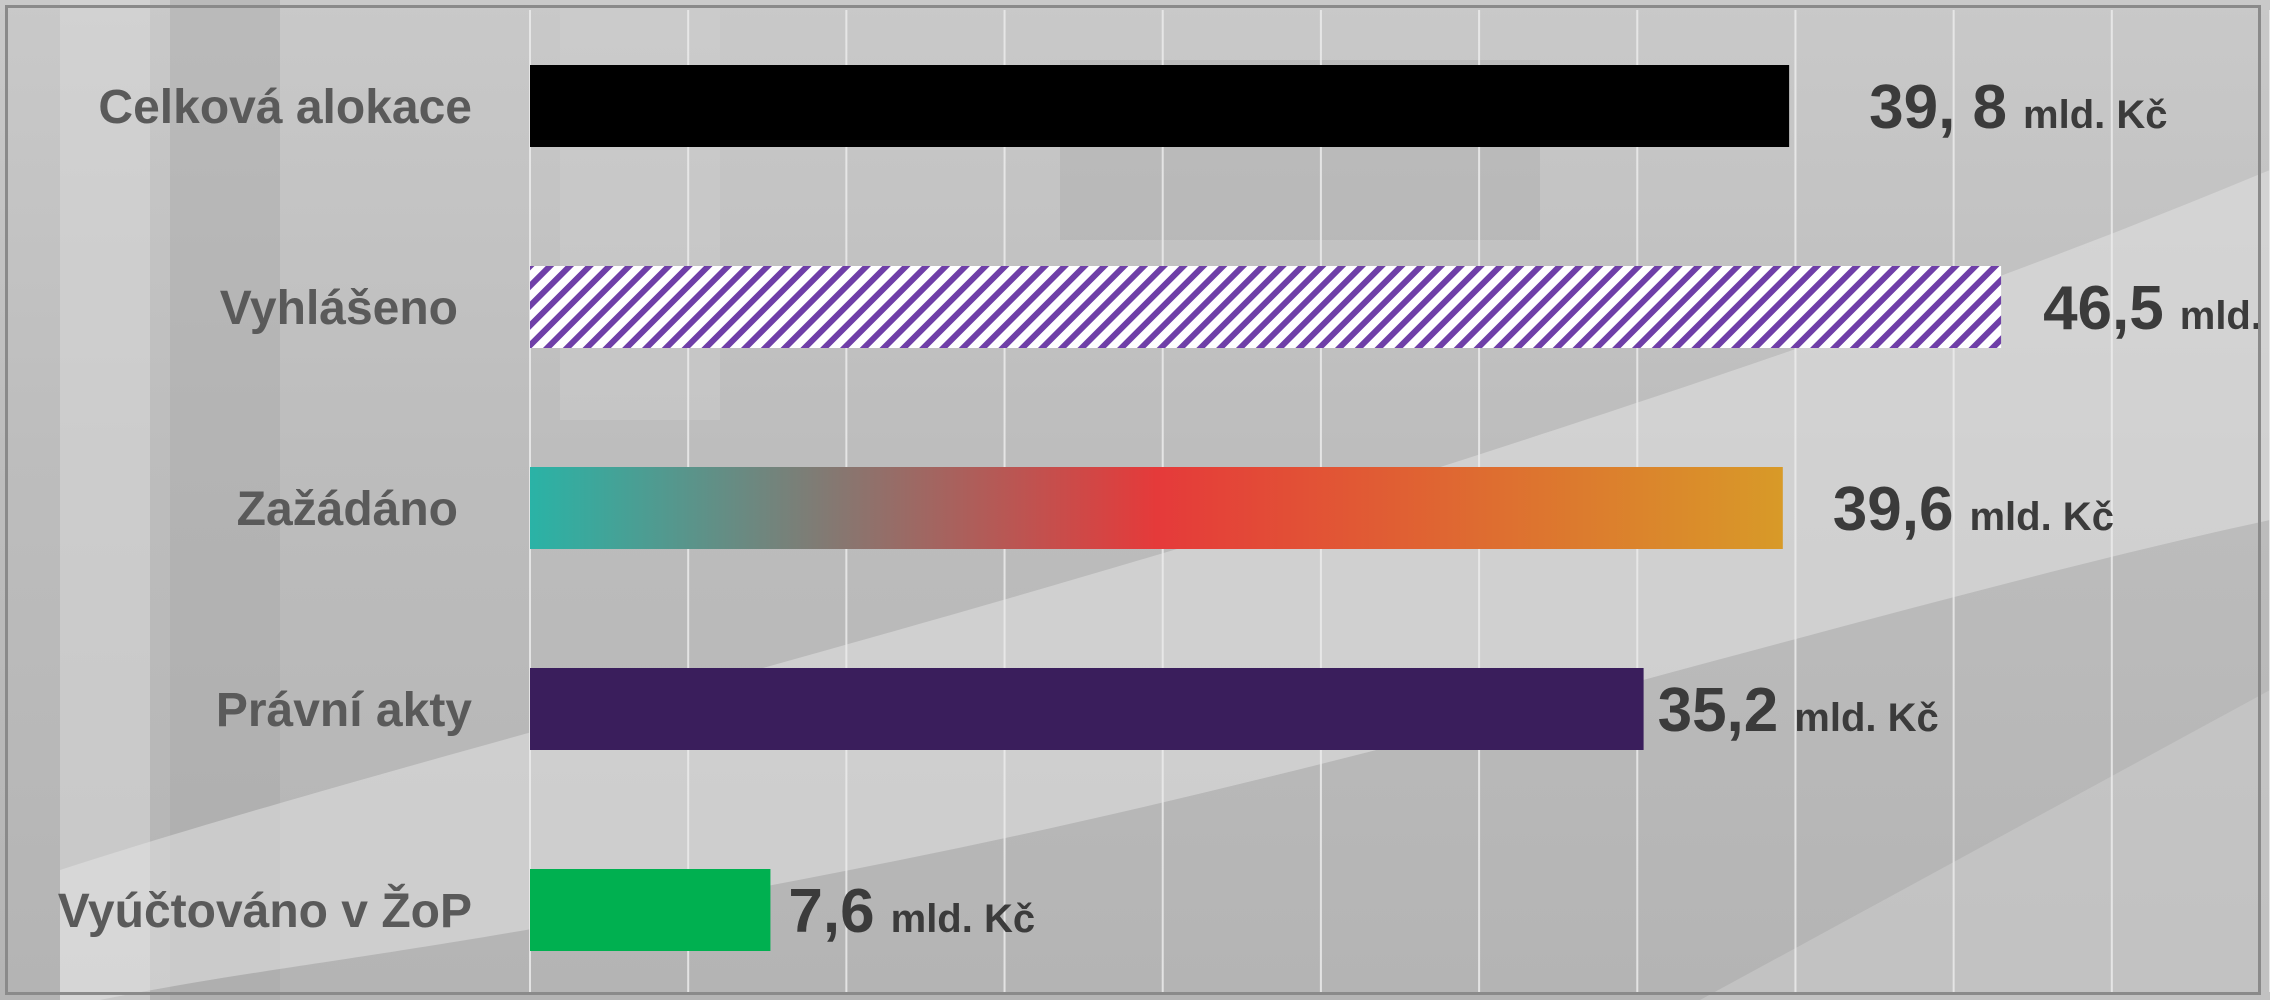 This screenshot has width=2270, height=1000. What do you see at coordinates (911, 911) in the screenshot?
I see `value-label: 7,6 mld. Kč` at bounding box center [911, 911].